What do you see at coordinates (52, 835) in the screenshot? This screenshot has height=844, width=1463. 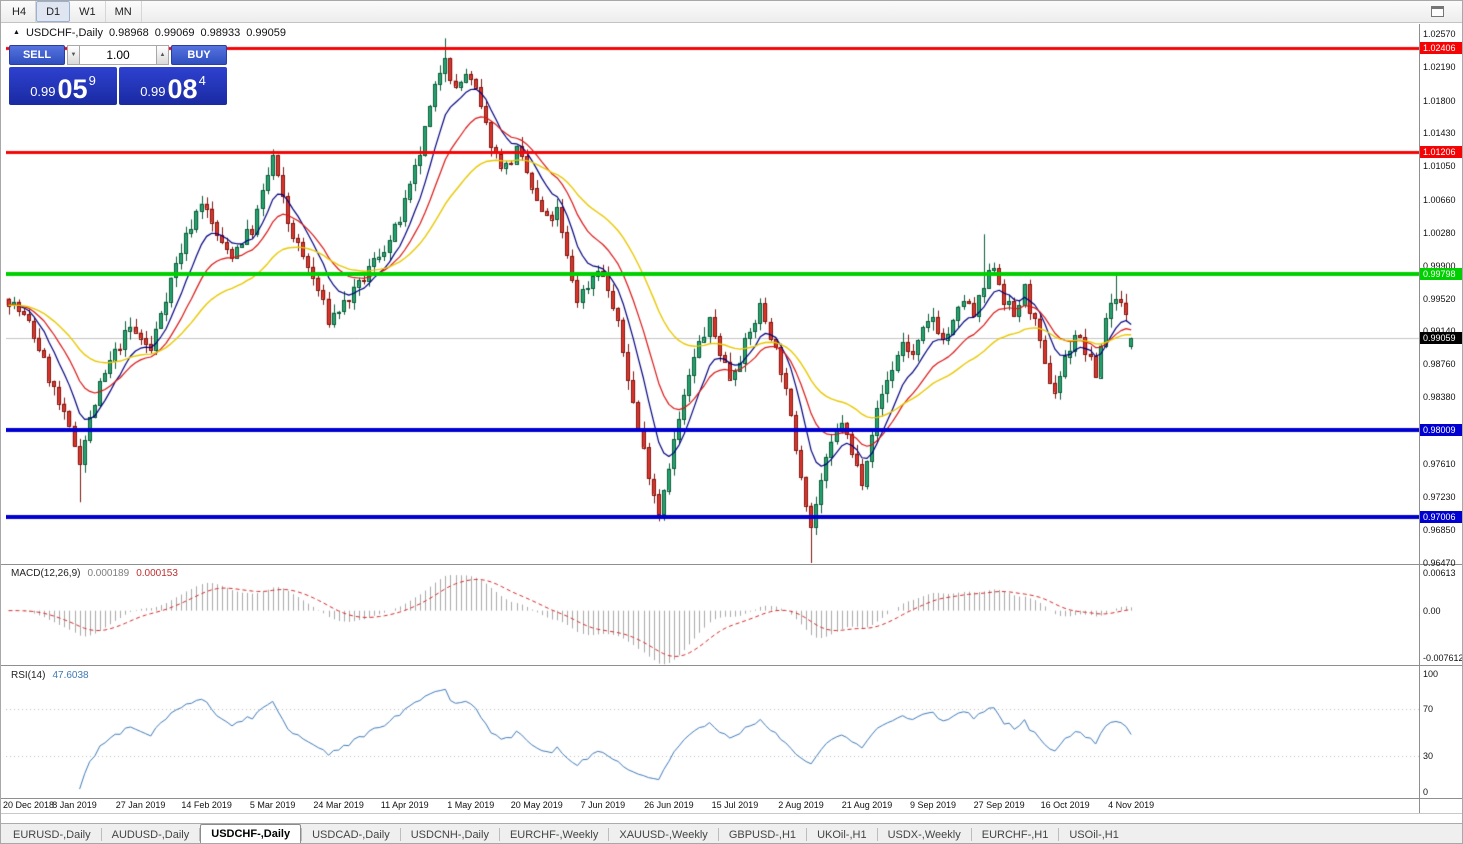 I see `tab-eurusd-daily: EURUSD-,Daily` at bounding box center [52, 835].